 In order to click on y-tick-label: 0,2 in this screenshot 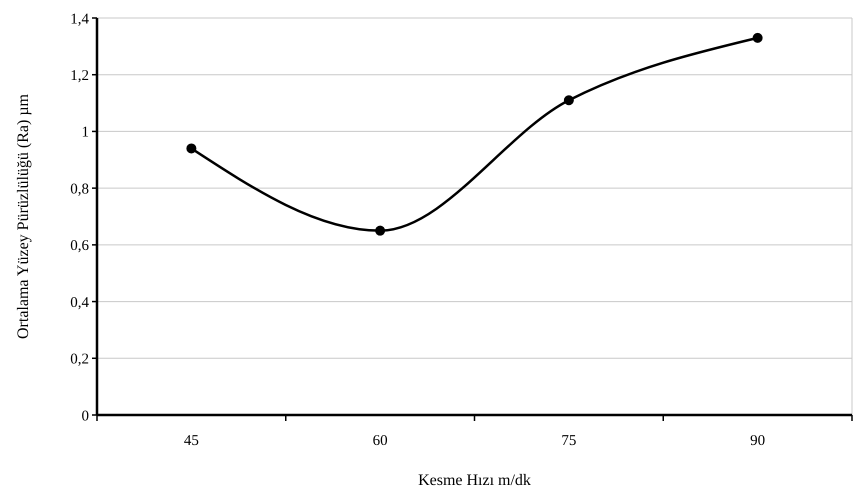, I will do `click(79, 360)`.